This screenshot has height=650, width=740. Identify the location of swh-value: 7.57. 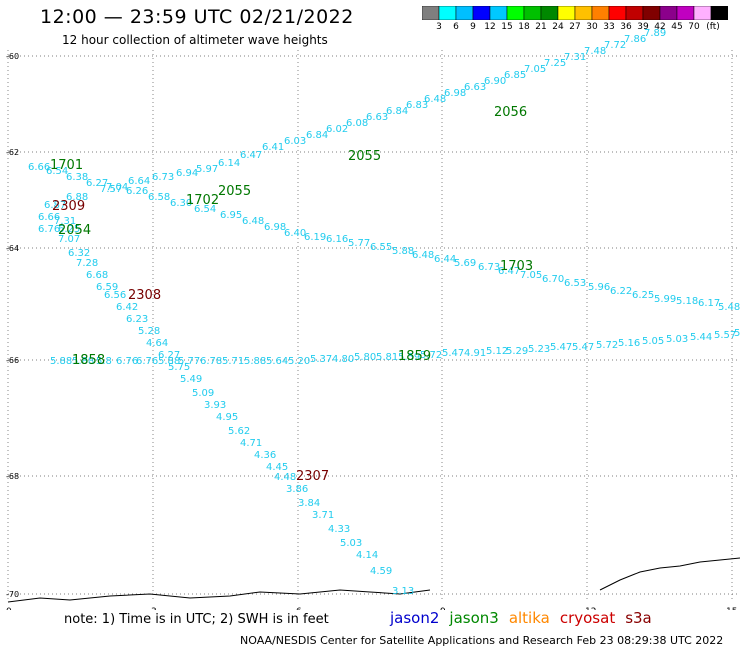
(111, 189).